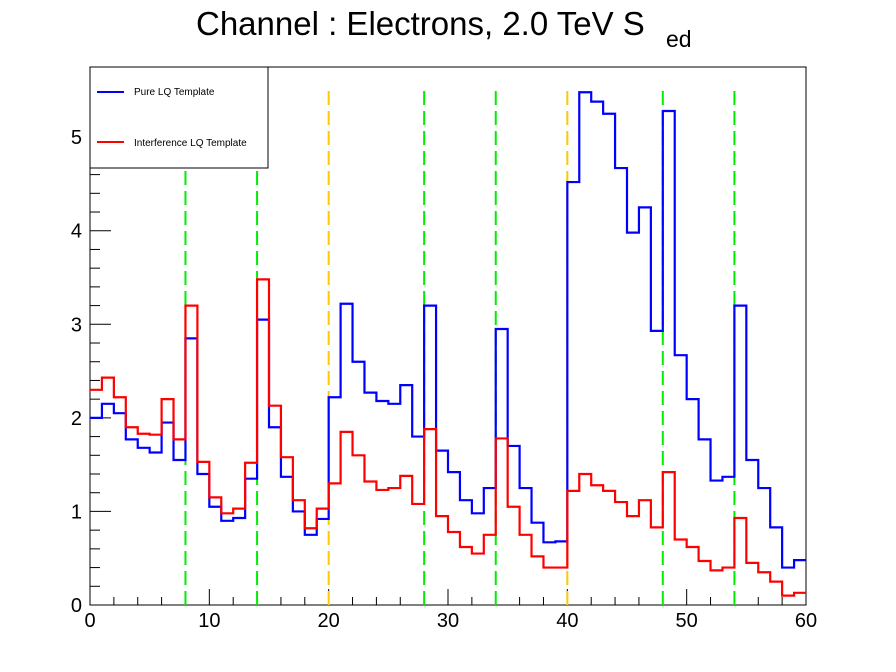 The image size is (896, 672). What do you see at coordinates (76, 606) in the screenshot?
I see `y-tick-label: 0` at bounding box center [76, 606].